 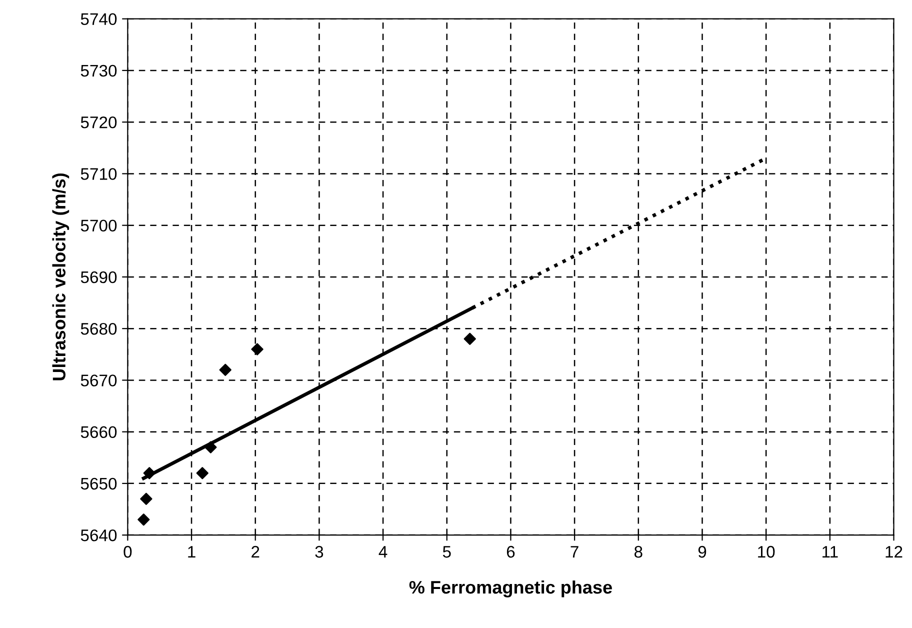 What do you see at coordinates (638, 552) in the screenshot?
I see `x-tick-label: 8` at bounding box center [638, 552].